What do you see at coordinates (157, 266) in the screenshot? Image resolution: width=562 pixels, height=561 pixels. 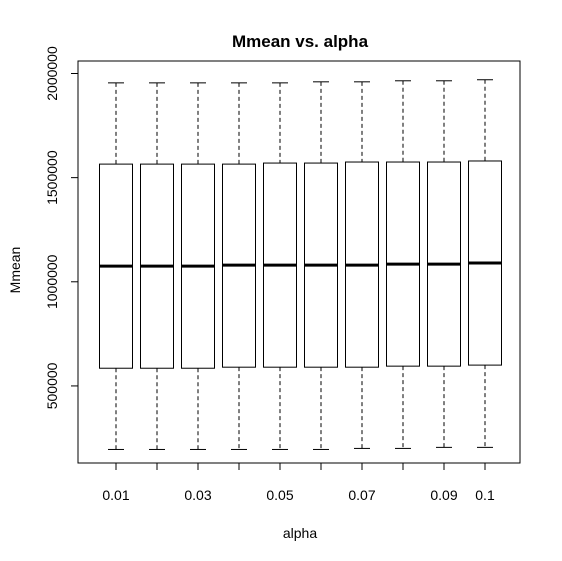 I see `box-0.02` at bounding box center [157, 266].